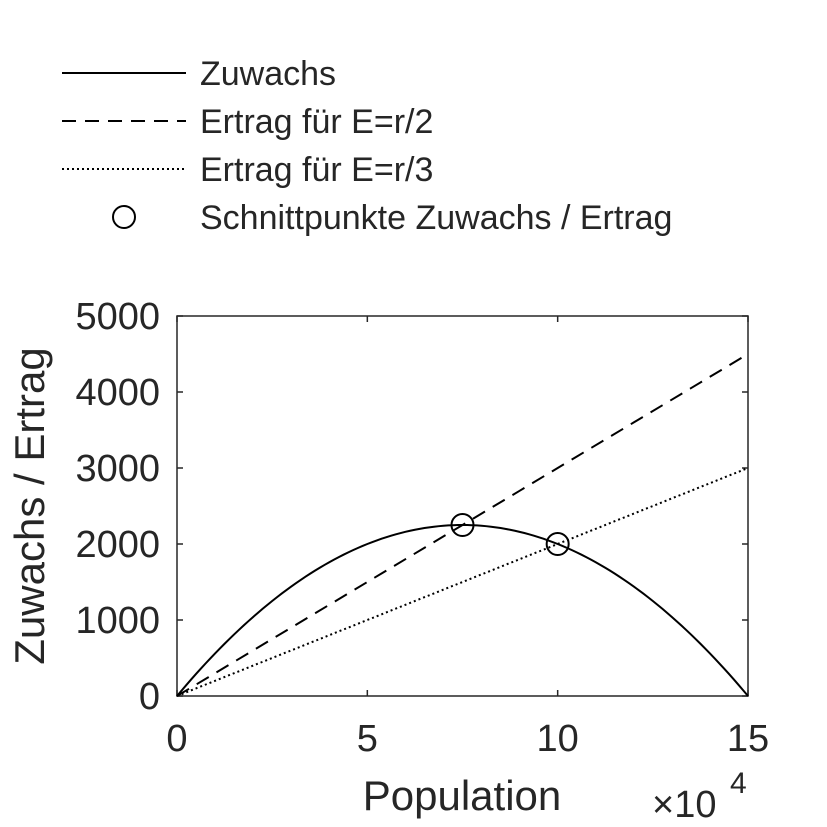 The height and width of the screenshot is (827, 827). Describe the element at coordinates (117, 621) in the screenshot. I see `y-tick-label: 1000` at that location.